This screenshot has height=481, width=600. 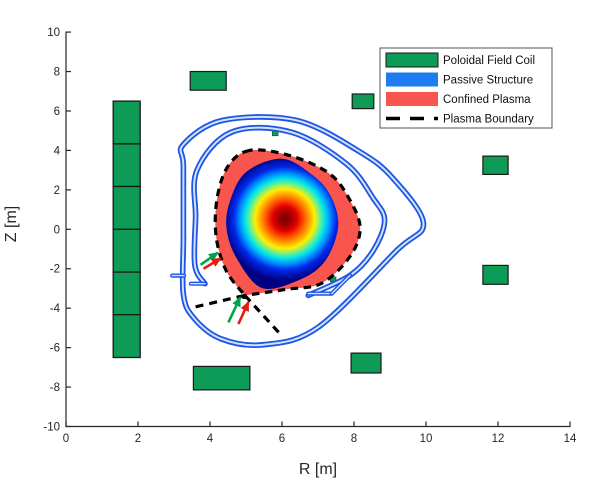 What do you see at coordinates (66, 439) in the screenshot?
I see `x-tick-label: 0` at bounding box center [66, 439].